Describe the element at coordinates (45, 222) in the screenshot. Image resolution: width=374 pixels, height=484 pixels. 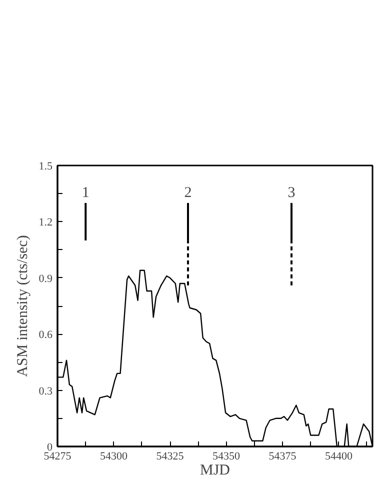
I see `y-tick-label: 1.2` at that location.